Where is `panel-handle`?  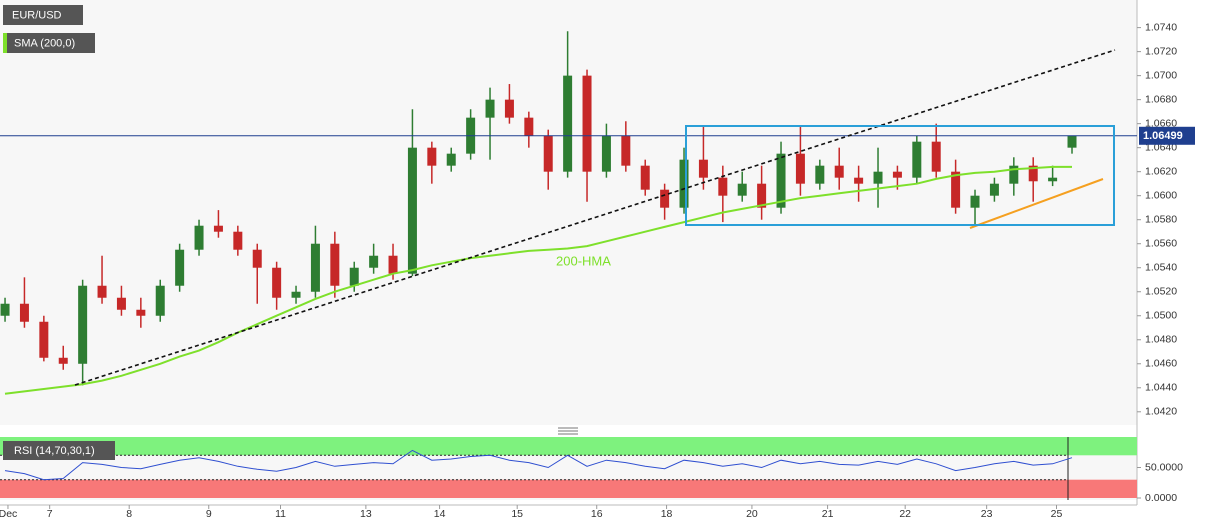
panel-handle is located at coordinates (568, 431).